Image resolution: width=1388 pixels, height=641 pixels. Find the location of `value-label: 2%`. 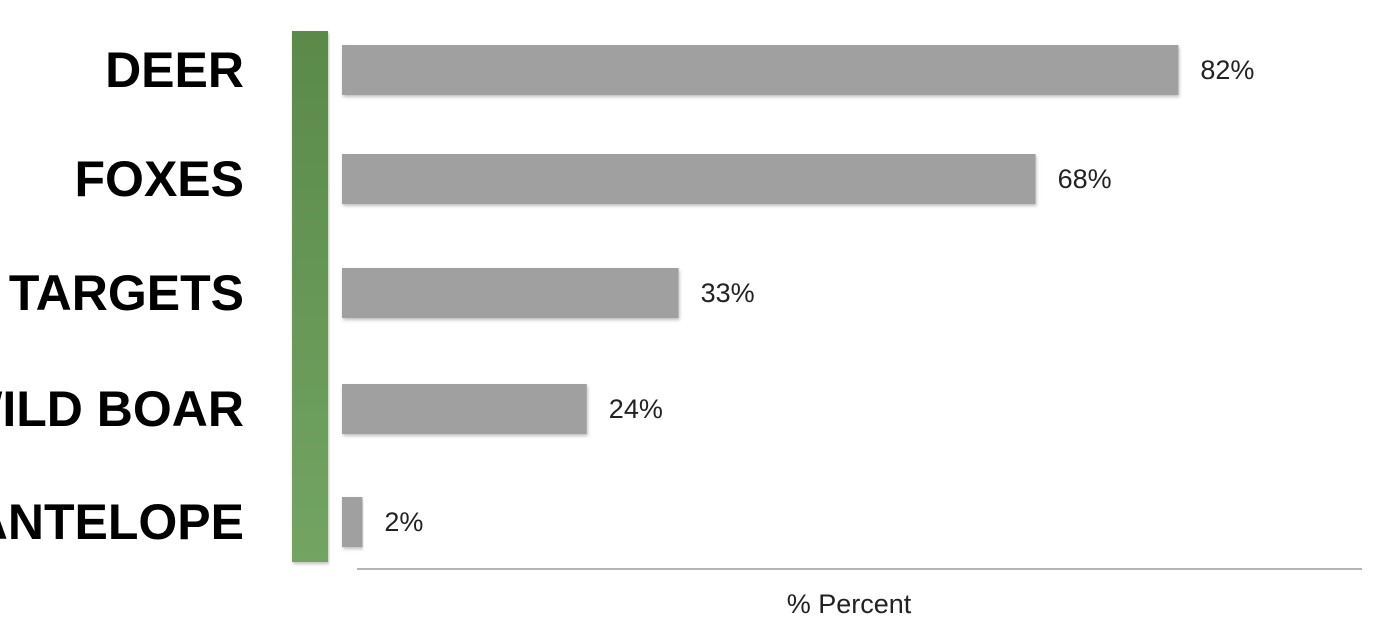

value-label: 2% is located at coordinates (403, 522).